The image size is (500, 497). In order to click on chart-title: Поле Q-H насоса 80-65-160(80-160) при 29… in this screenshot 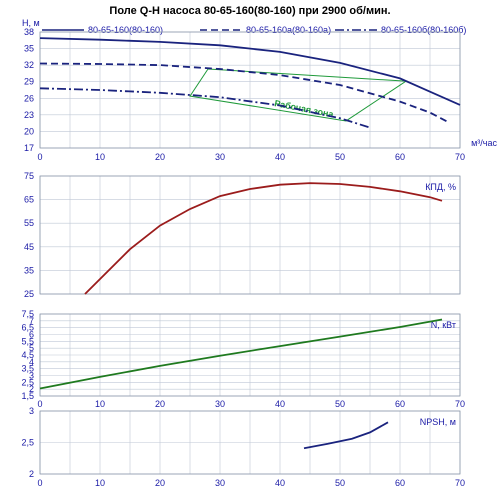, I will do `click(249, 11)`.